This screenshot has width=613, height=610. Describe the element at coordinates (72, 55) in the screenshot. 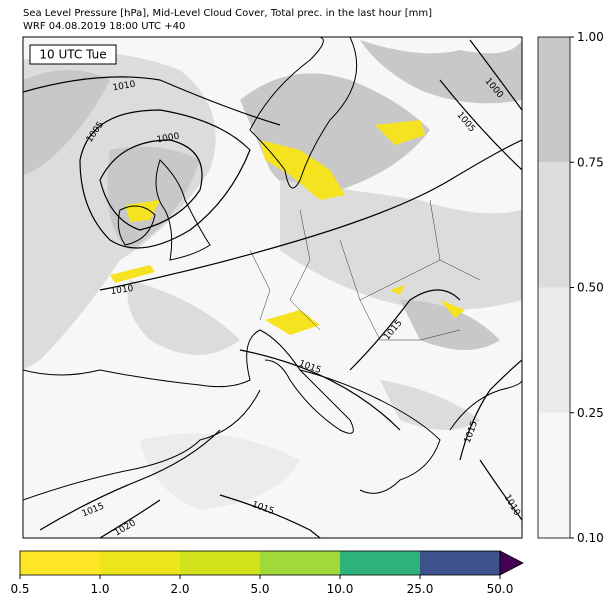

I see `time-label: 10 UTC Tue` at that location.